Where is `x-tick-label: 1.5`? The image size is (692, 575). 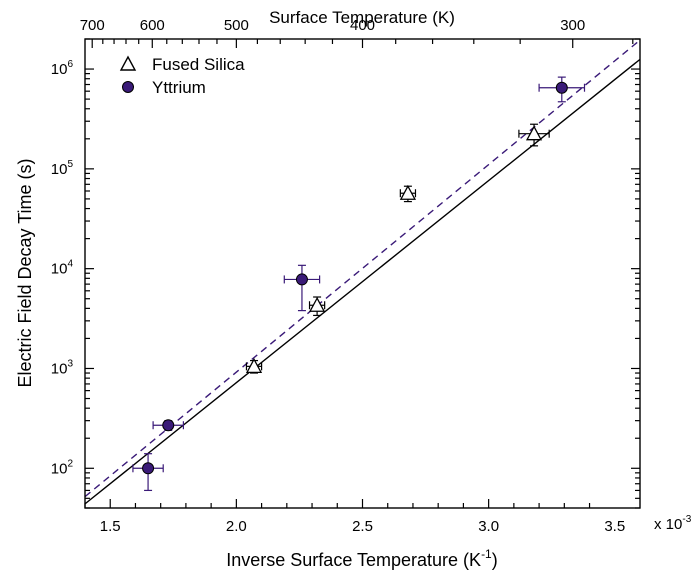
x-tick-label: 1.5 is located at coordinates (110, 526).